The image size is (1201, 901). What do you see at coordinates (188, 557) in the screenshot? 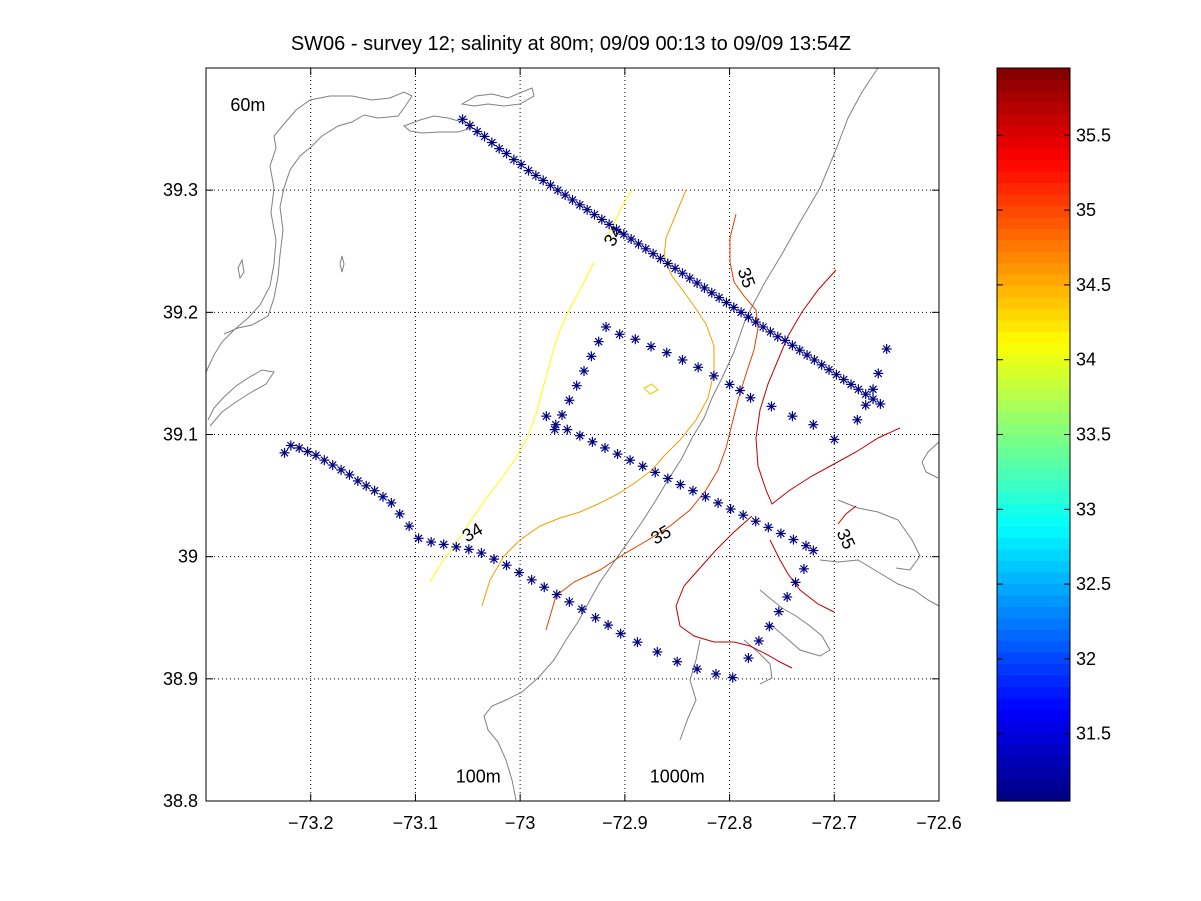
I see `y-tick-label-2: 39` at bounding box center [188, 557].